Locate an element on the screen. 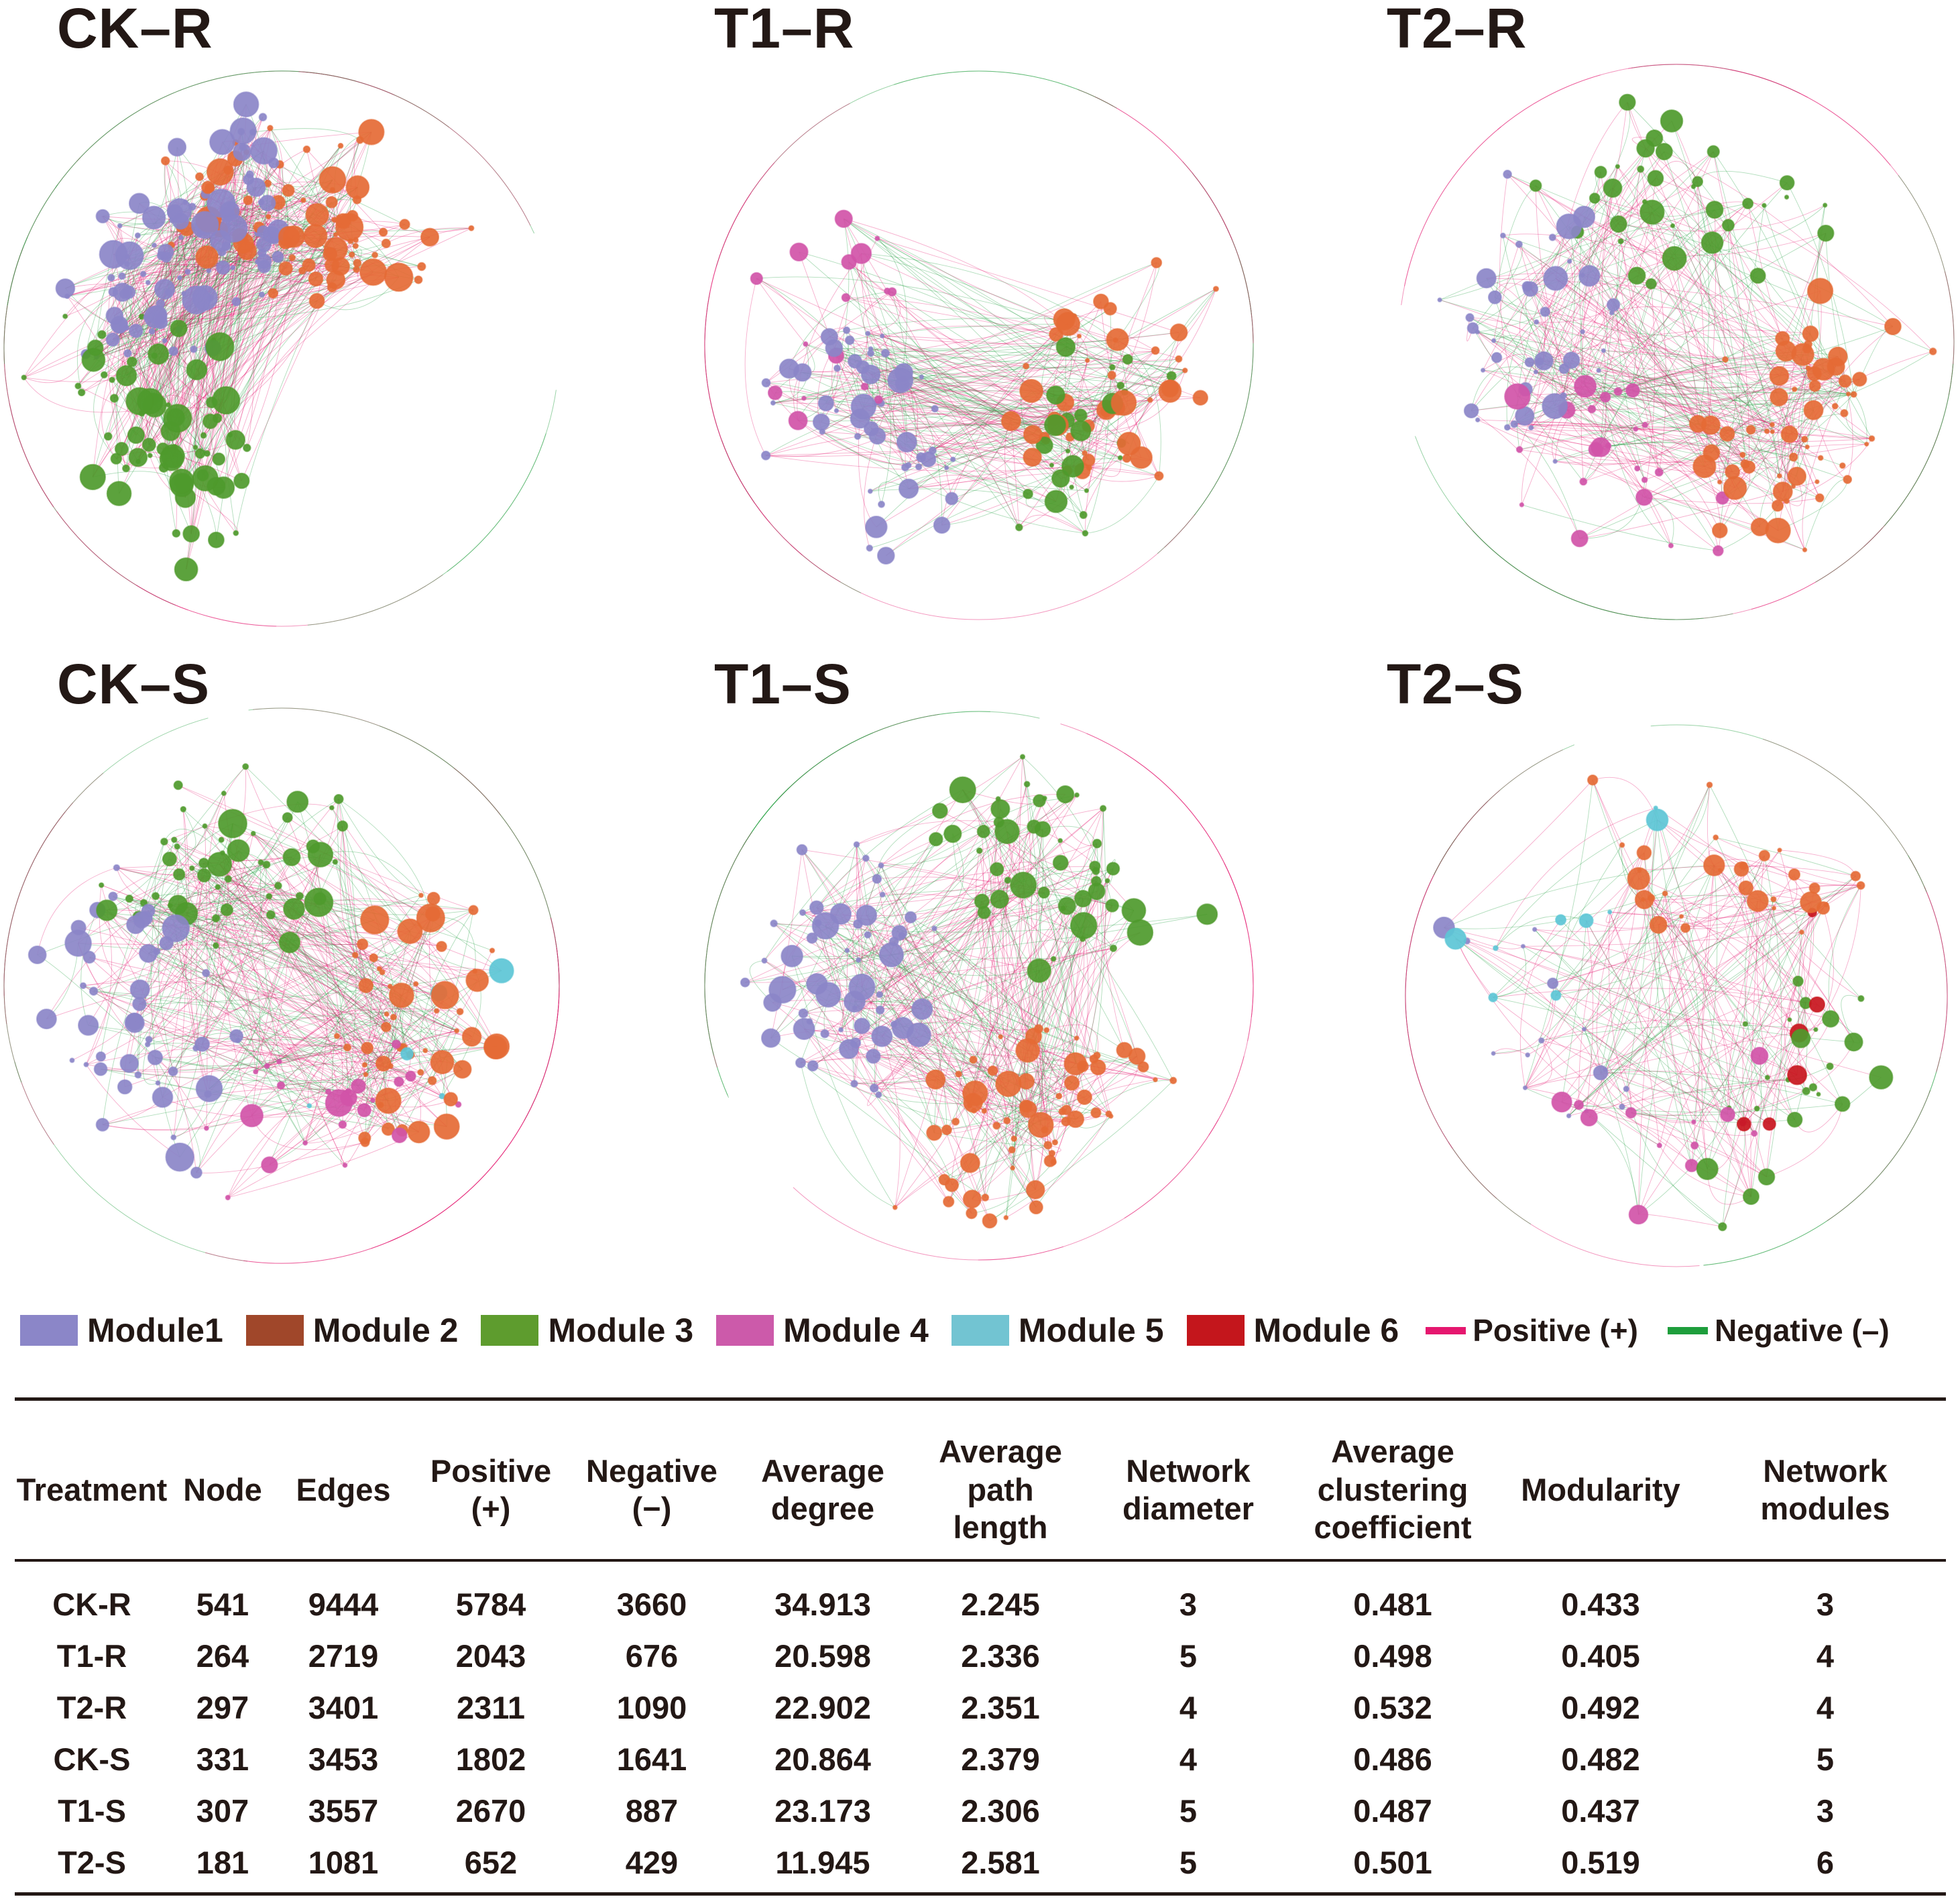 The width and height of the screenshot is (1960, 1903). table-top-rule is located at coordinates (980, 1399).